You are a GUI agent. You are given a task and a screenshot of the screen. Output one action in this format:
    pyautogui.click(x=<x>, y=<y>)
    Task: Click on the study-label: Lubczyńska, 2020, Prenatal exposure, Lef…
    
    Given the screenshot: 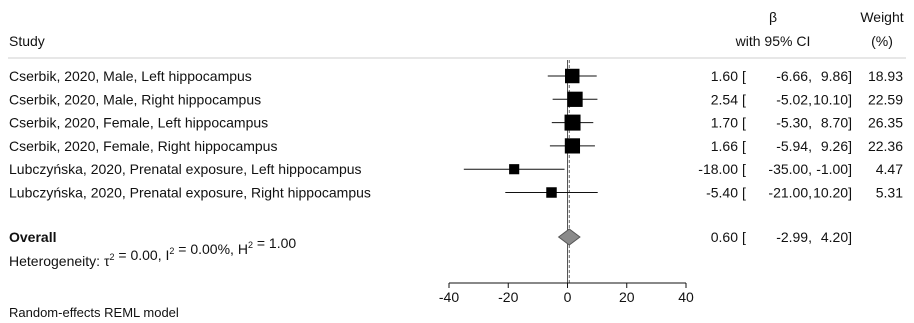 What is the action you would take?
    pyautogui.click(x=185, y=169)
    